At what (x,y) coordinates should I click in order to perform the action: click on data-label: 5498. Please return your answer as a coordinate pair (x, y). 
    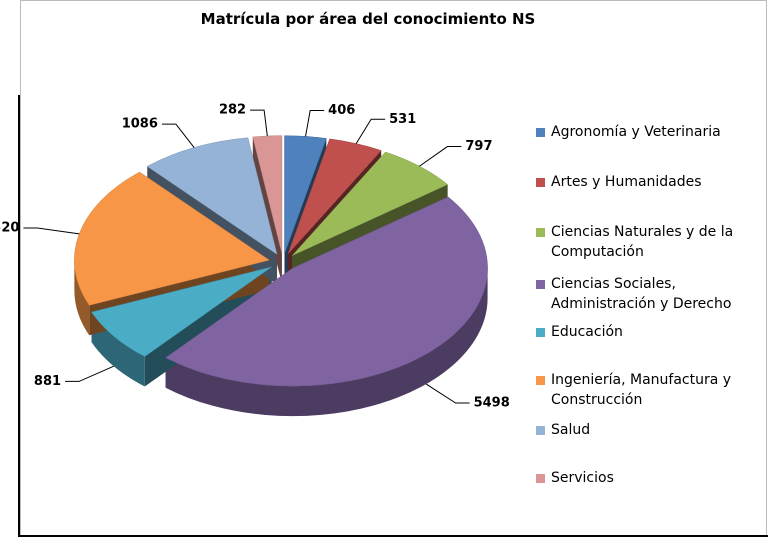
    Looking at the image, I should click on (492, 402).